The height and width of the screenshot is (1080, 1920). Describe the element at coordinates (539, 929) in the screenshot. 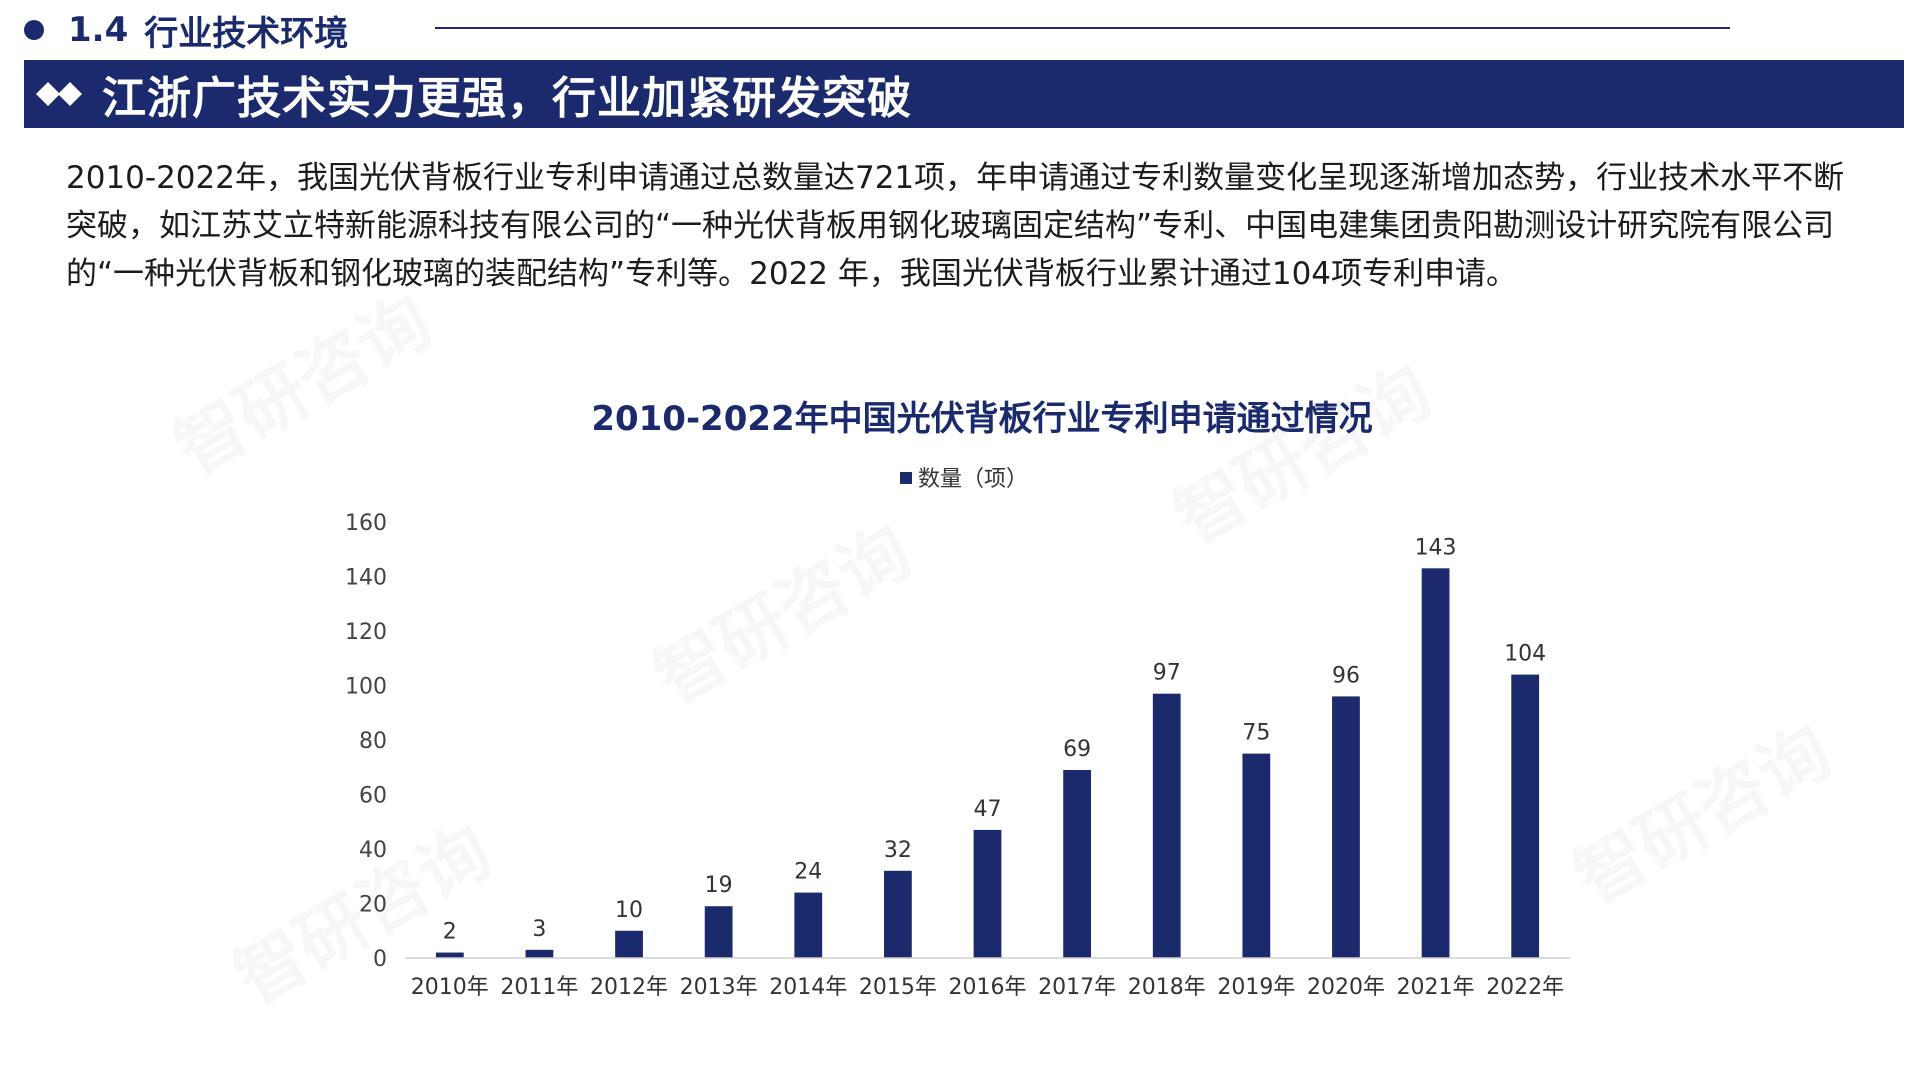

I see `bar-value-label: 3` at that location.